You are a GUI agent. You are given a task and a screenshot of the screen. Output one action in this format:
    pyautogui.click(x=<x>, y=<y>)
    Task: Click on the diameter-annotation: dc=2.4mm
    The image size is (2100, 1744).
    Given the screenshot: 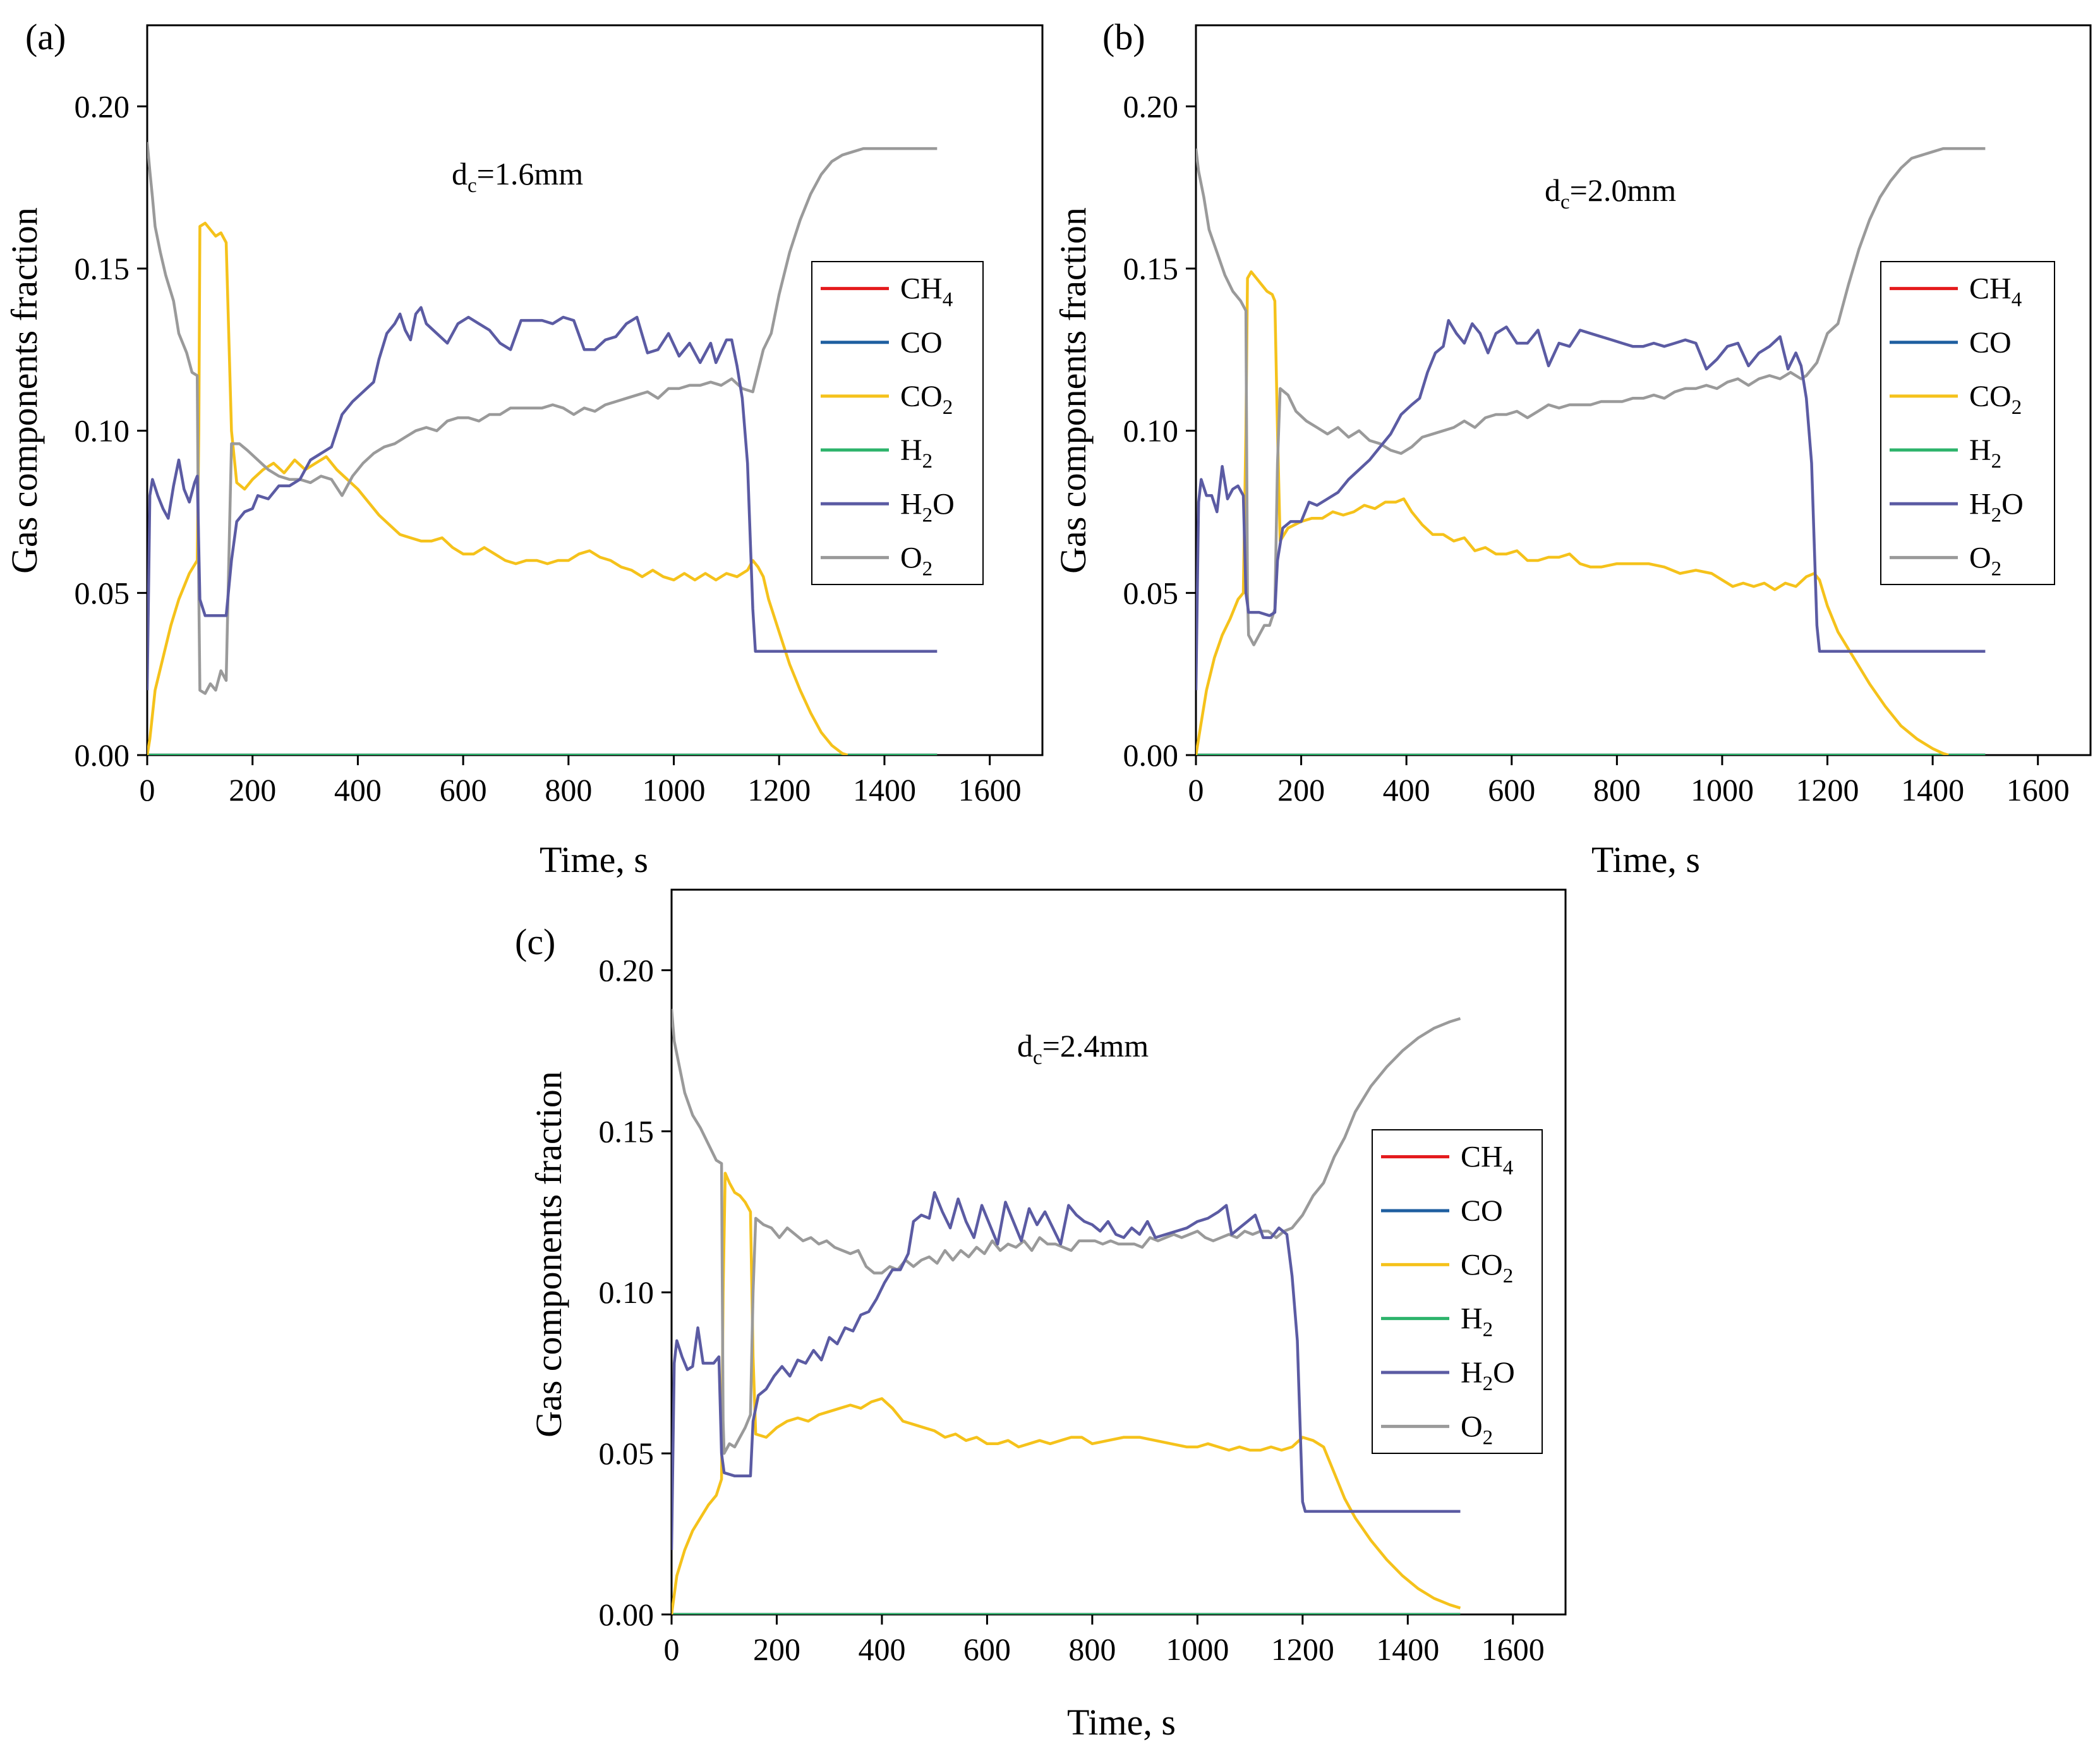 What is the action you would take?
    pyautogui.click(x=1083, y=1048)
    